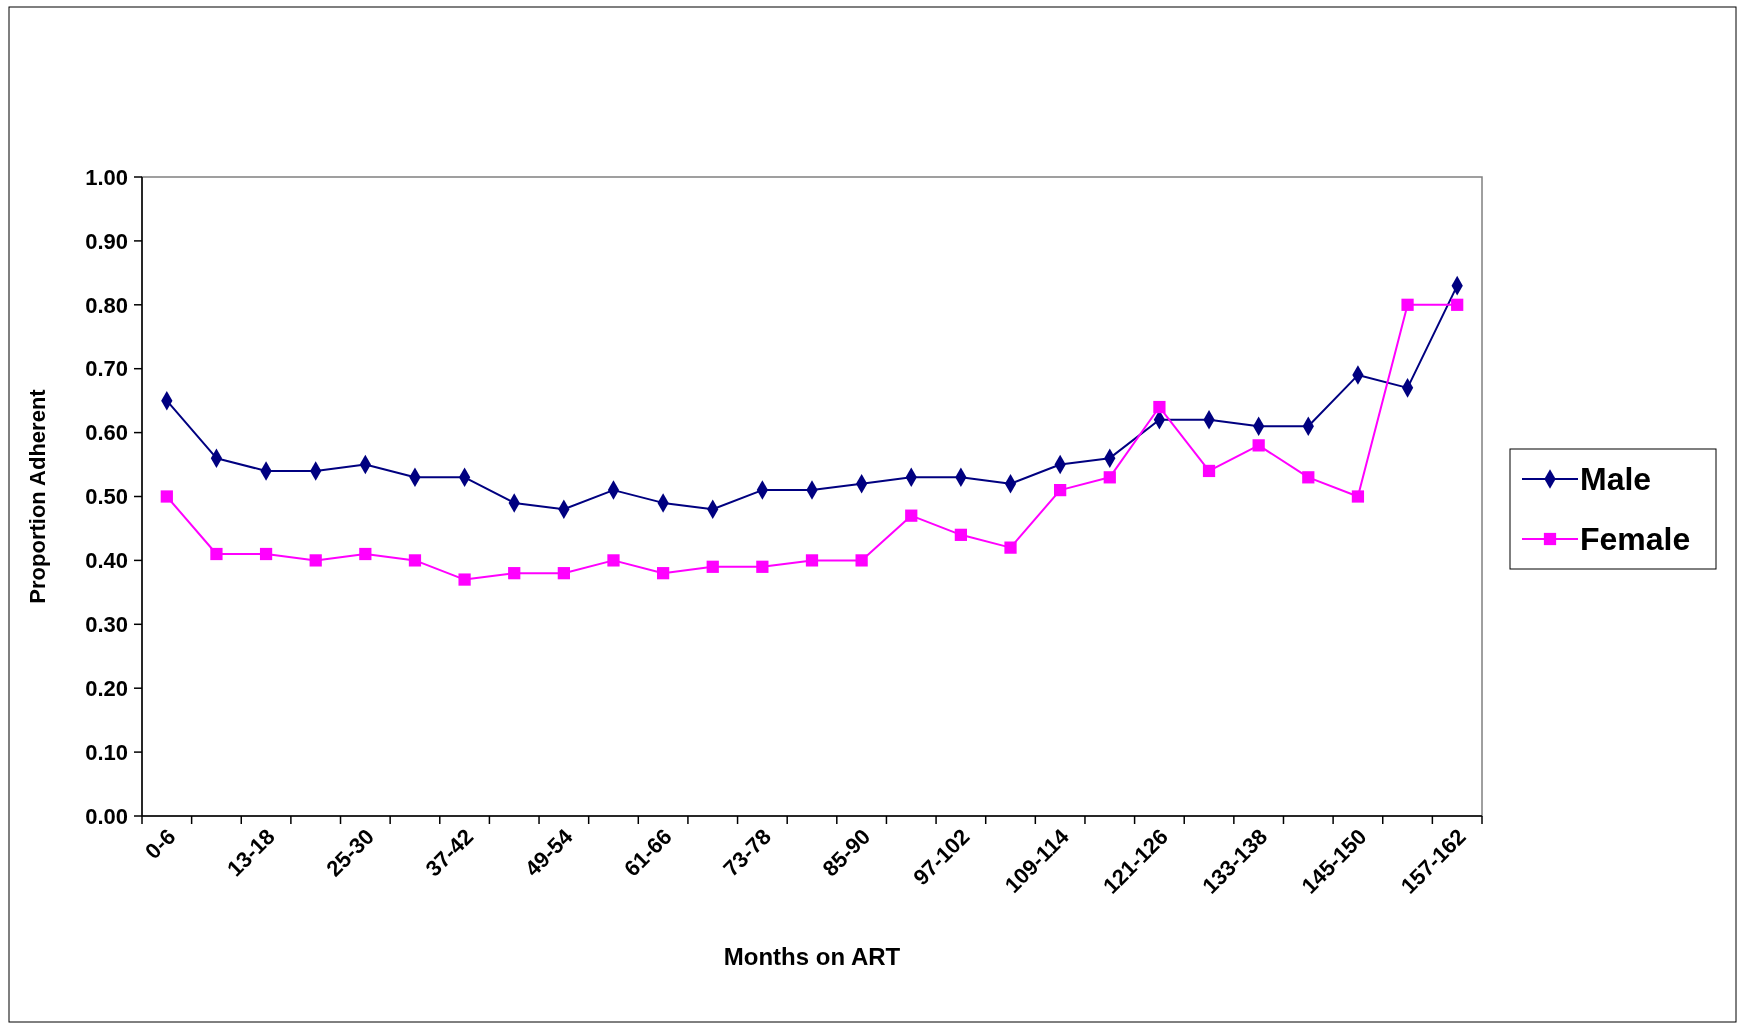  I want to click on y-tick-label: 0.90, so click(106, 241).